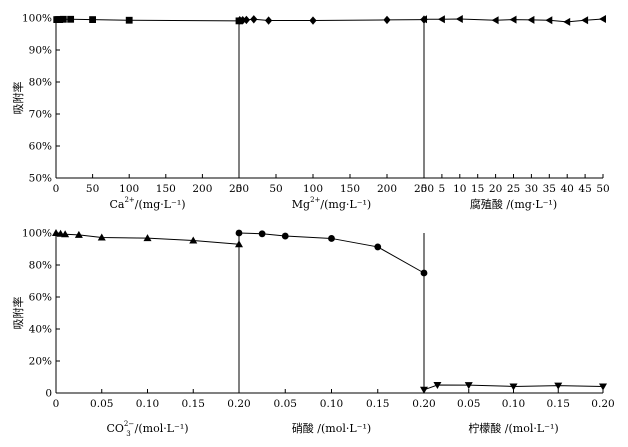 This screenshot has width=628, height=447. I want to click on x-tick-label: 15, so click(477, 189).